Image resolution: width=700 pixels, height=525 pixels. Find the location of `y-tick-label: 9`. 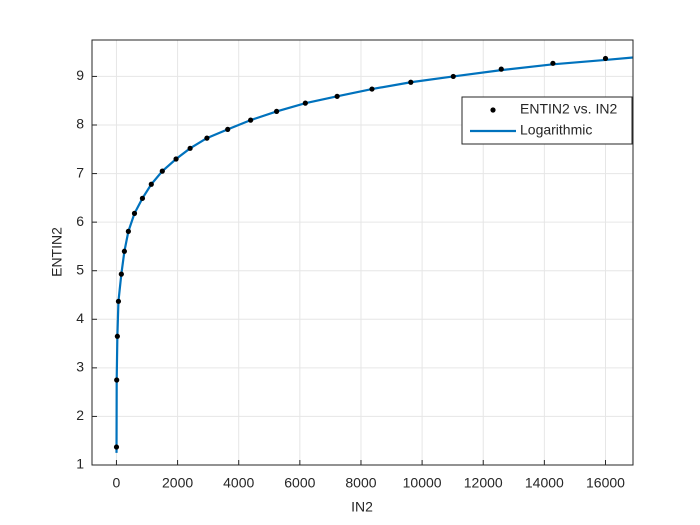

y-tick-label: 9 is located at coordinates (80, 75).